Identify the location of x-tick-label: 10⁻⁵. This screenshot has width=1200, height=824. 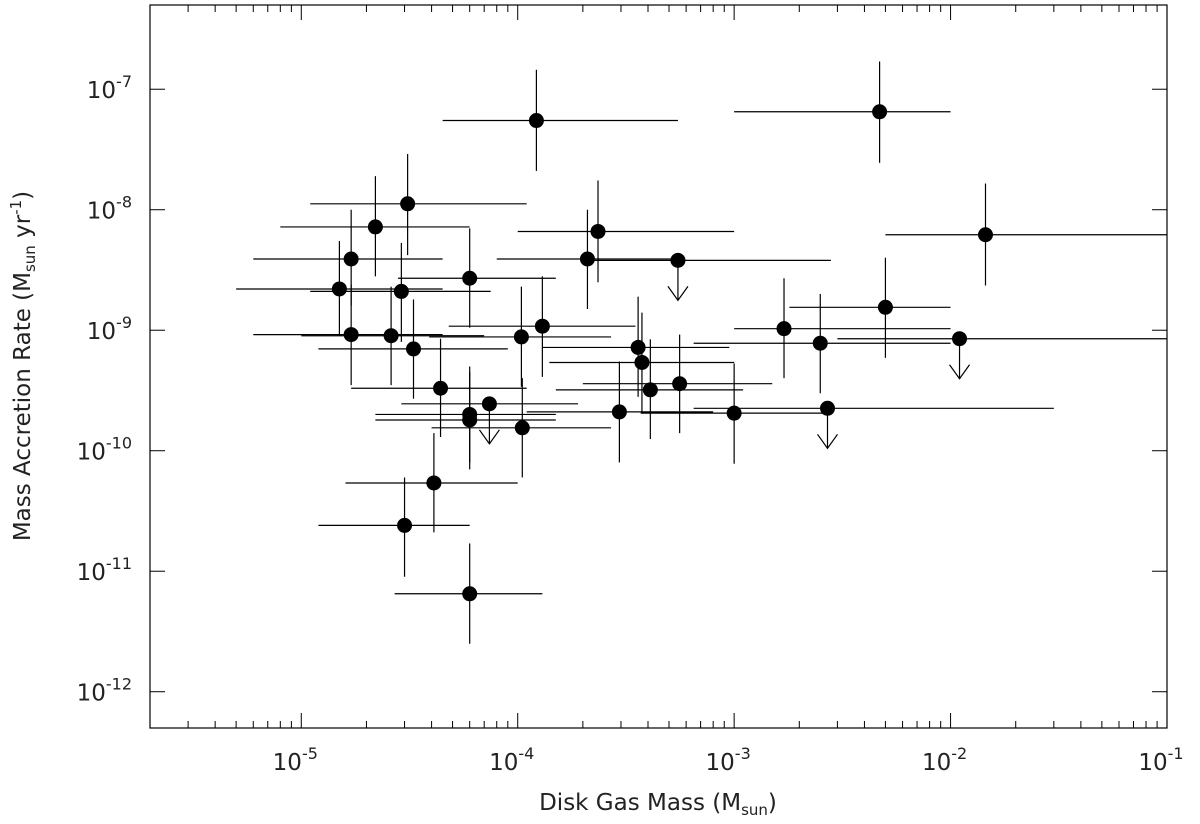
(295, 760).